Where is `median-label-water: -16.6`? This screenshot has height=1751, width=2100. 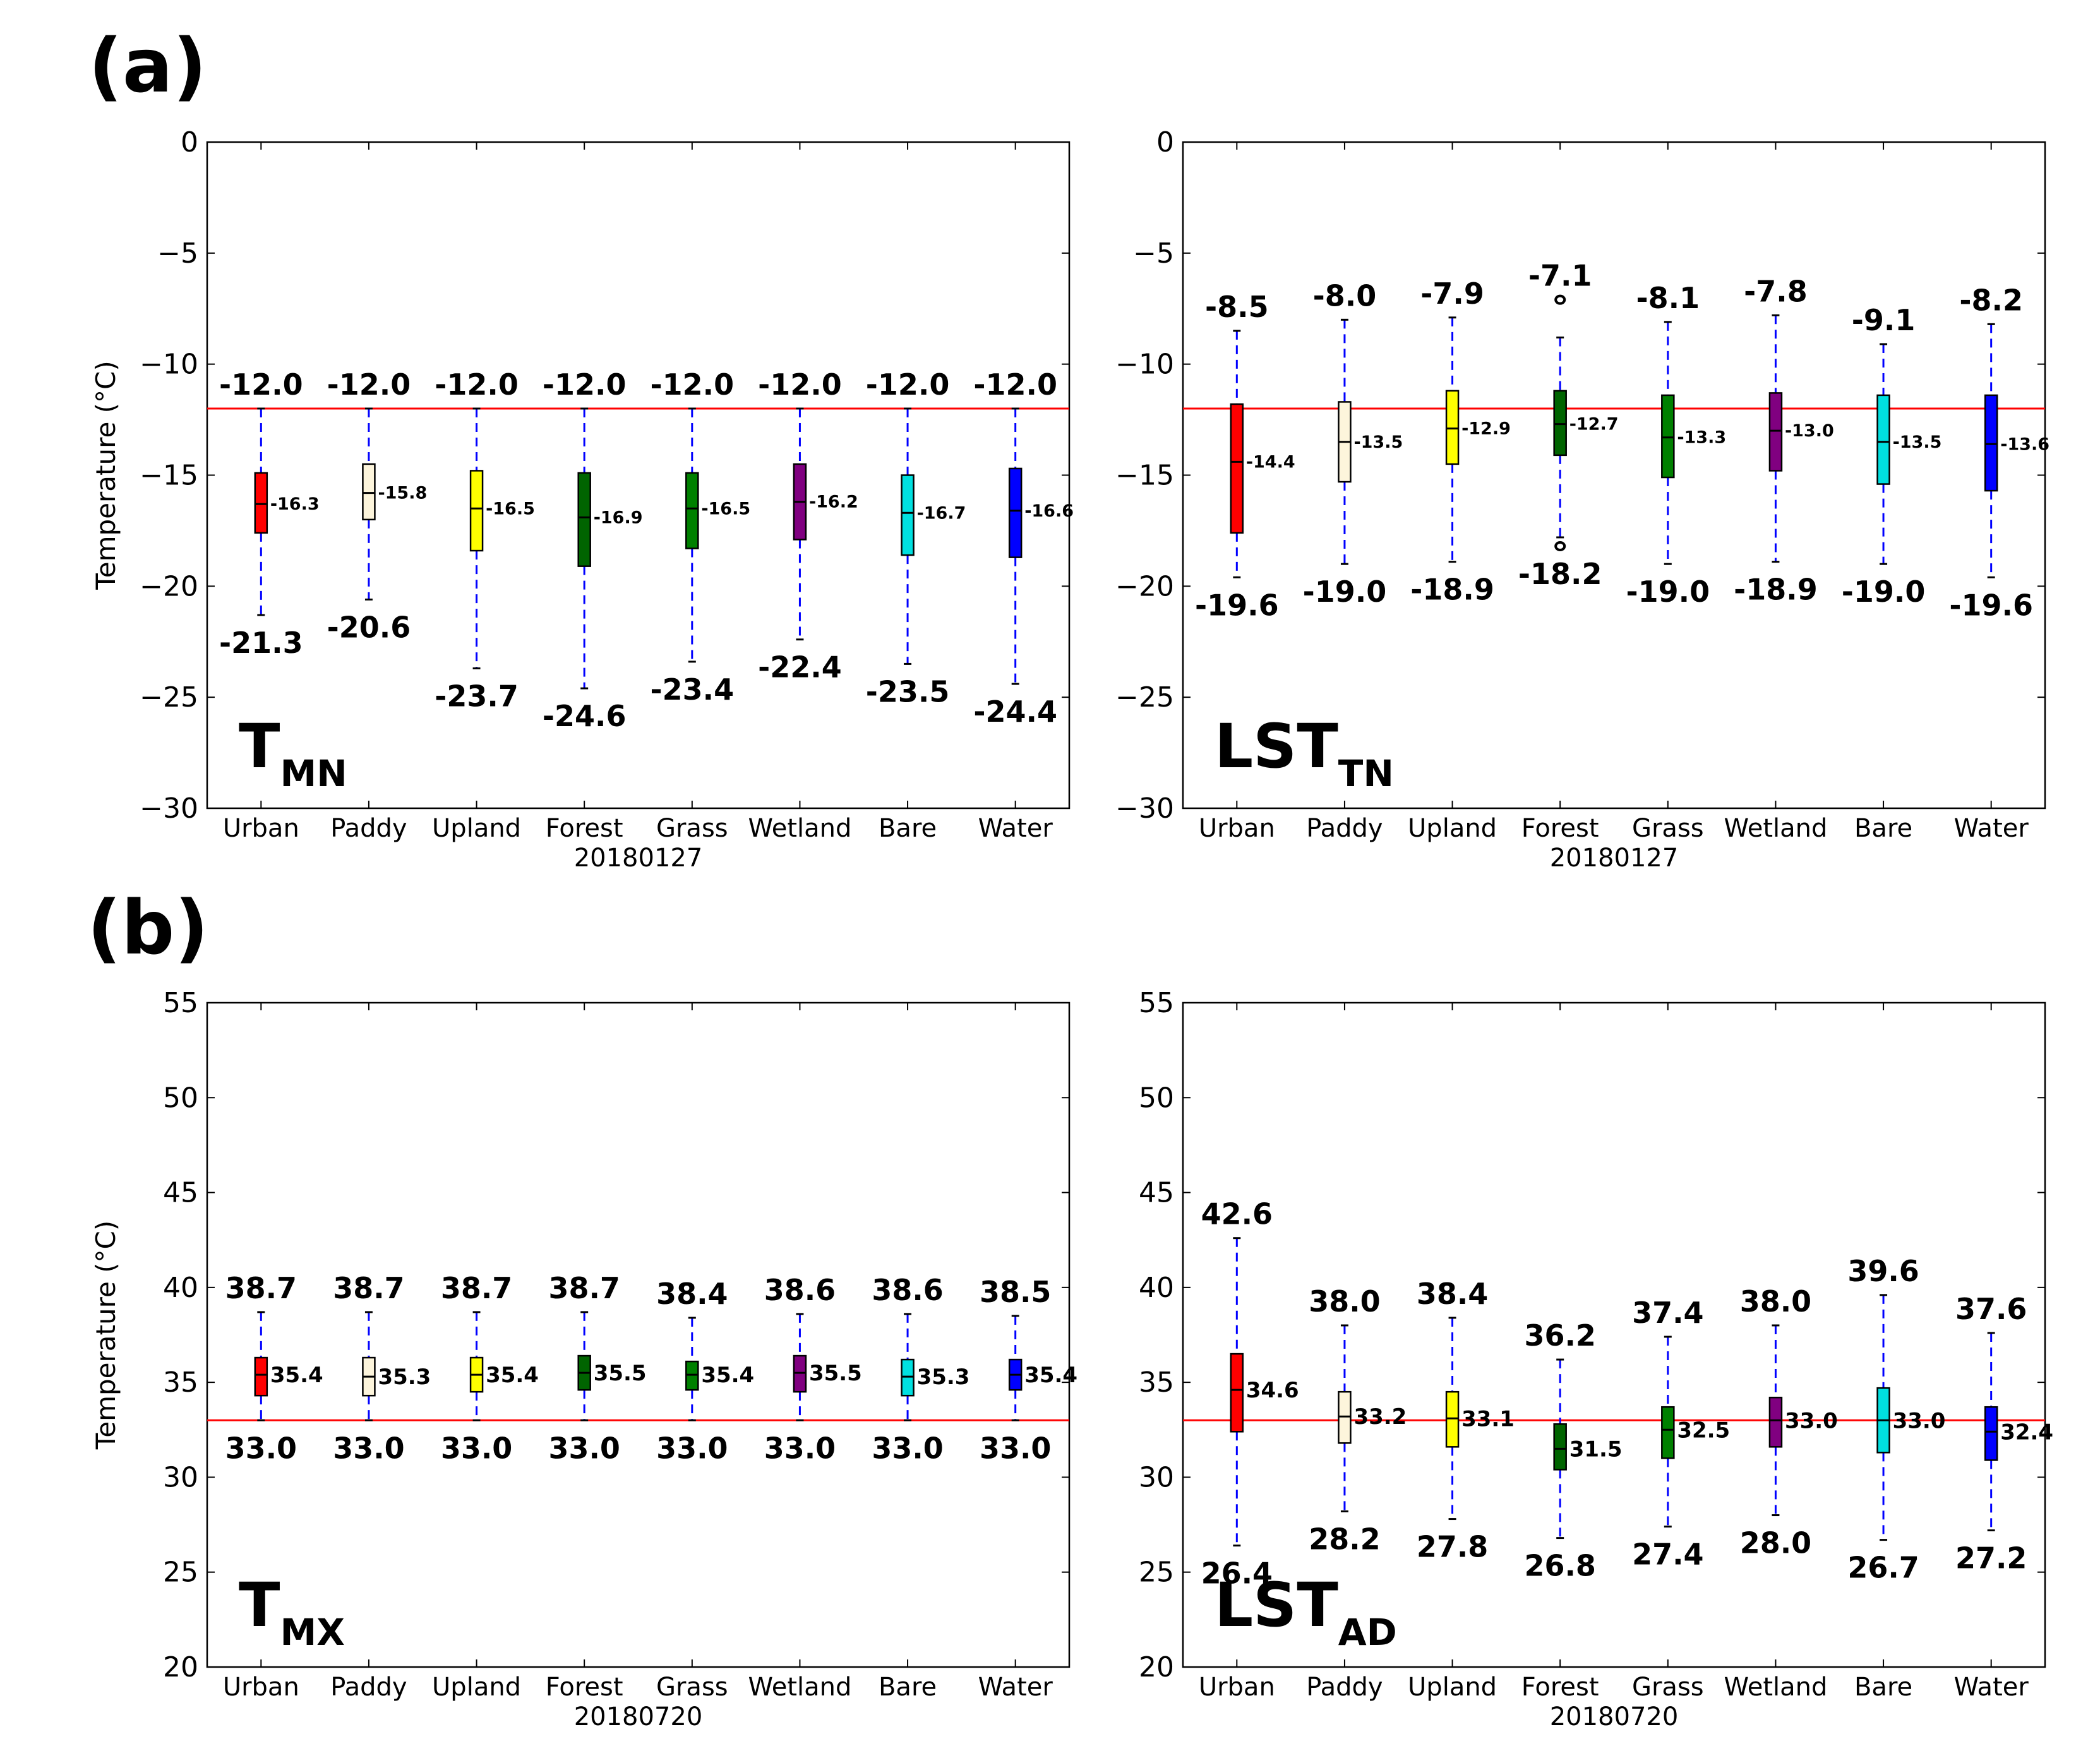 median-label-water: -16.6 is located at coordinates (1049, 511).